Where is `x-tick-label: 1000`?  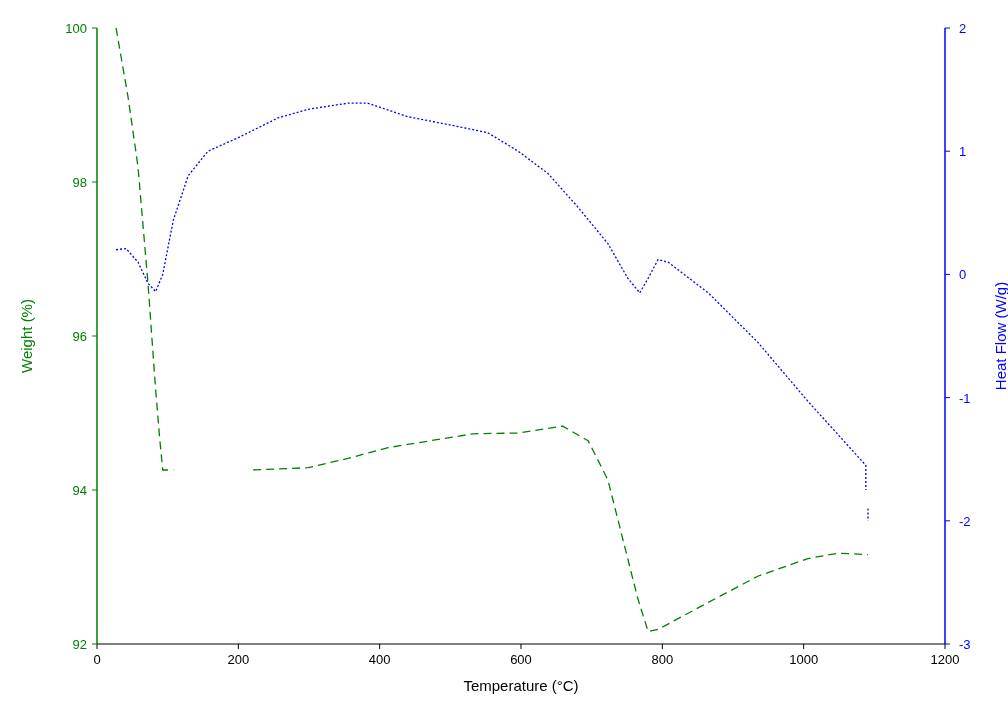 x-tick-label: 1000 is located at coordinates (804, 659).